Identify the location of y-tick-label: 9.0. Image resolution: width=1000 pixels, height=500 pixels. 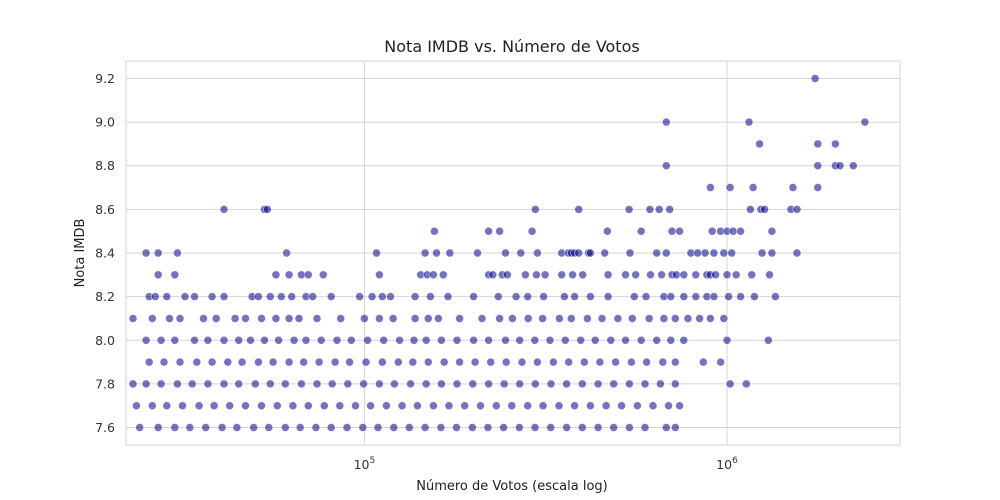
(105, 122).